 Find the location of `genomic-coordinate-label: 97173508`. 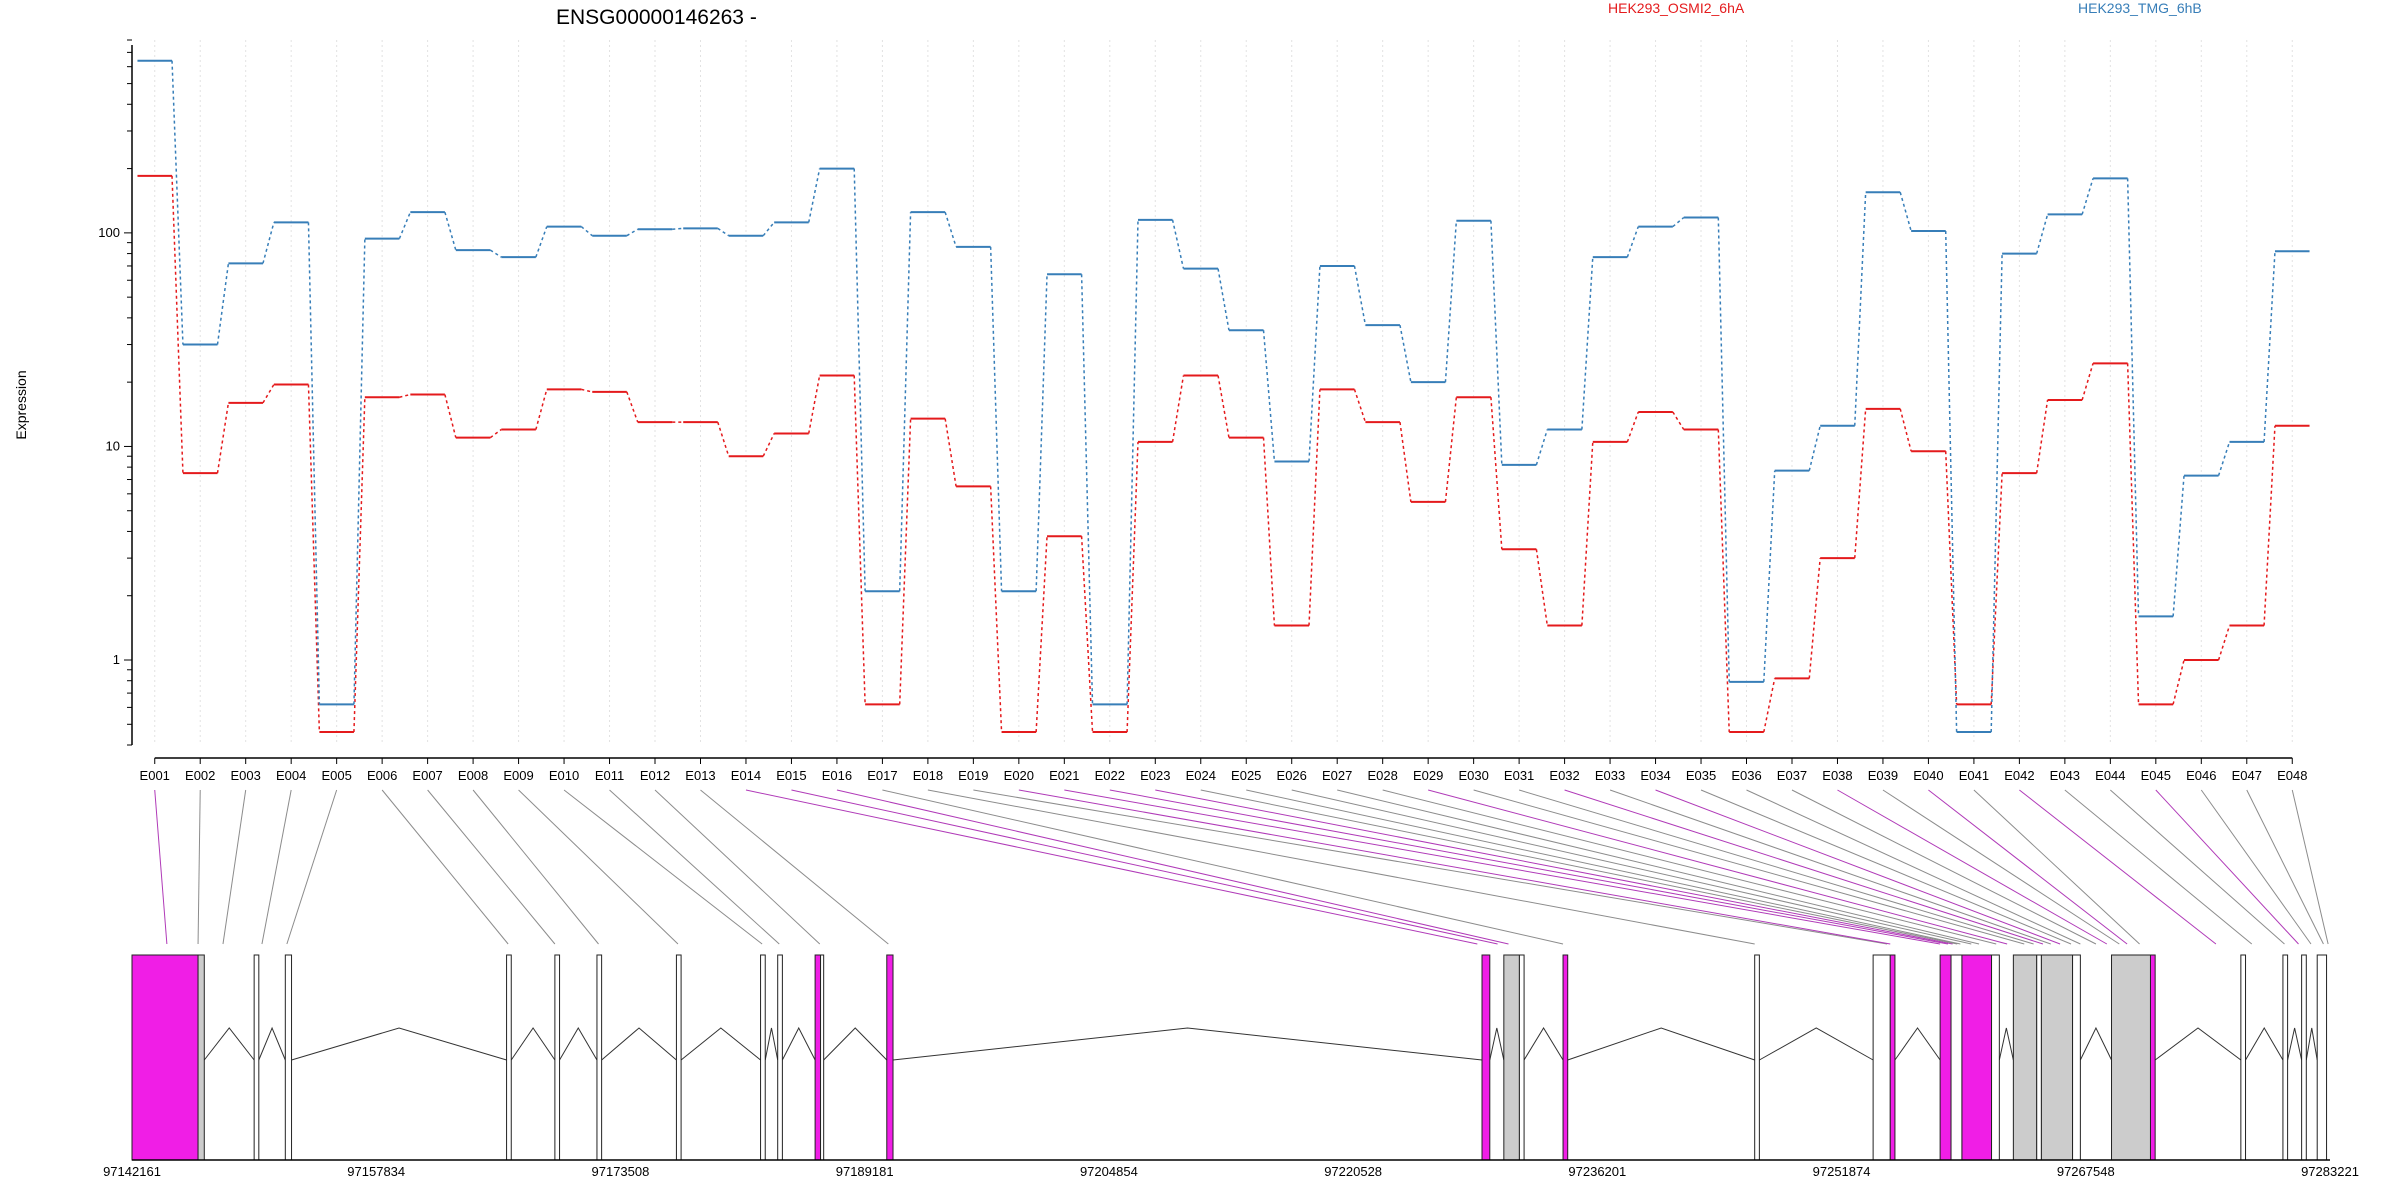

genomic-coordinate-label: 97173508 is located at coordinates (621, 1171).